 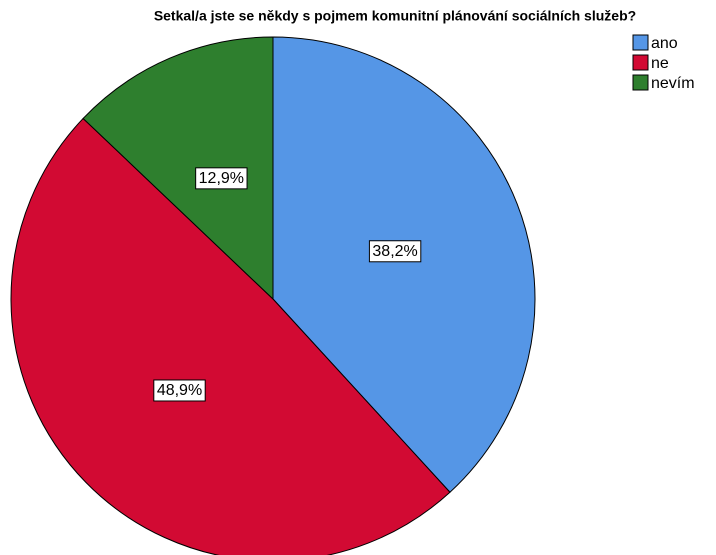 I want to click on legend-label: nevím, so click(x=673, y=83).